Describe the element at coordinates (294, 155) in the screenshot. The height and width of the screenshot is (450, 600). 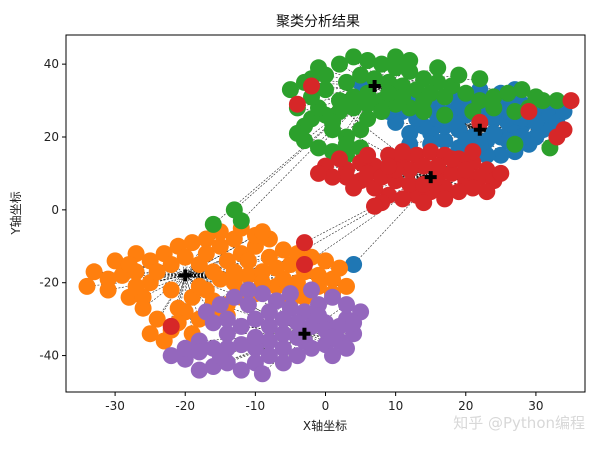
I see `centroid-link-green` at that location.